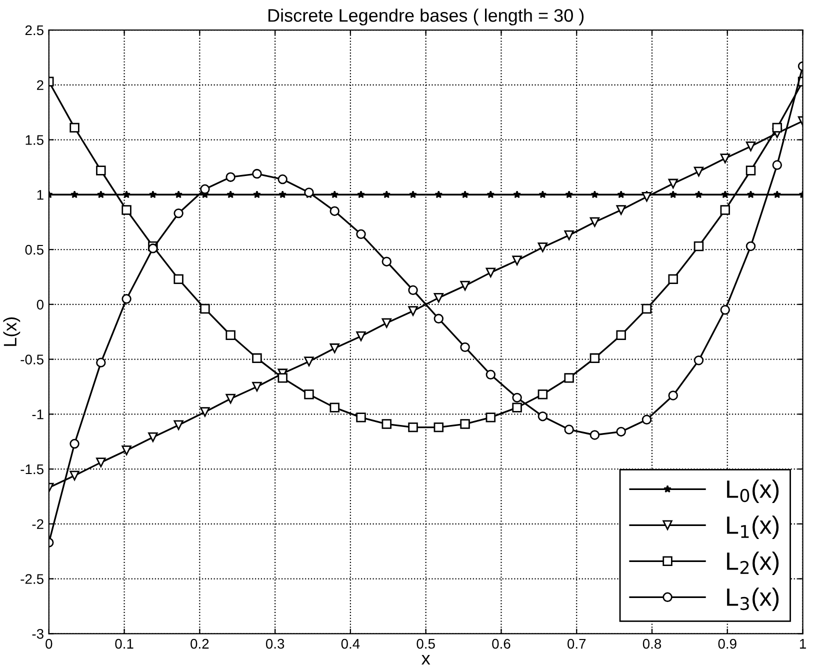  Describe the element at coordinates (199, 643) in the screenshot. I see `x-tick-label: 0.2` at that location.